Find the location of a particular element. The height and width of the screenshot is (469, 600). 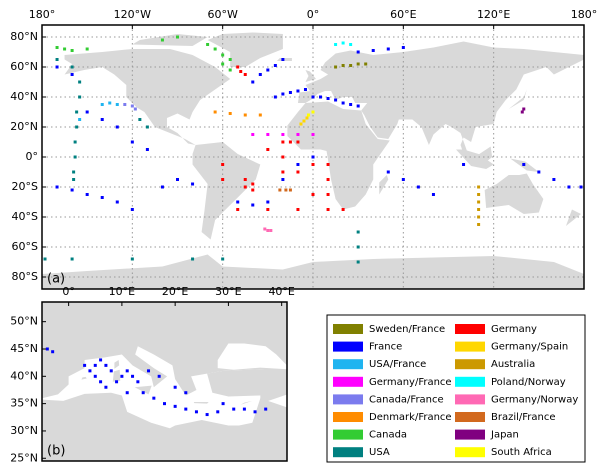

x-tick-label: 30°E is located at coordinates (228, 291).